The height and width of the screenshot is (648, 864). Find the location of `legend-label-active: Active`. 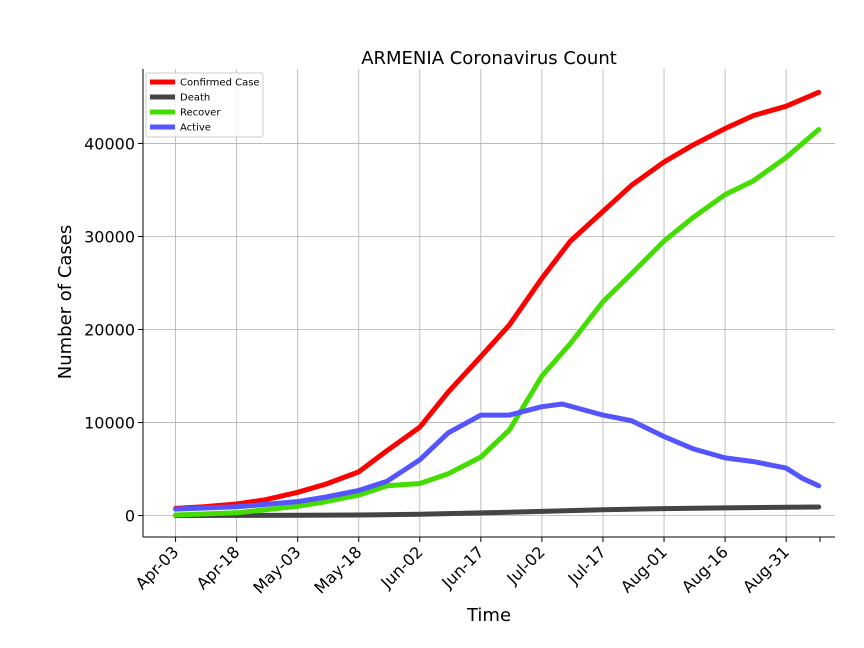

legend-label-active: Active is located at coordinates (195, 128).